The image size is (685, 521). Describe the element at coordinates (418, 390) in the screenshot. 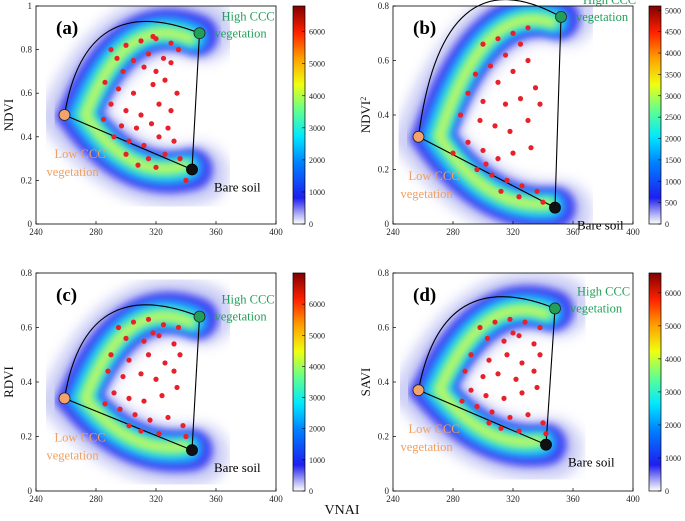

I see `low-ccc-marker` at that location.